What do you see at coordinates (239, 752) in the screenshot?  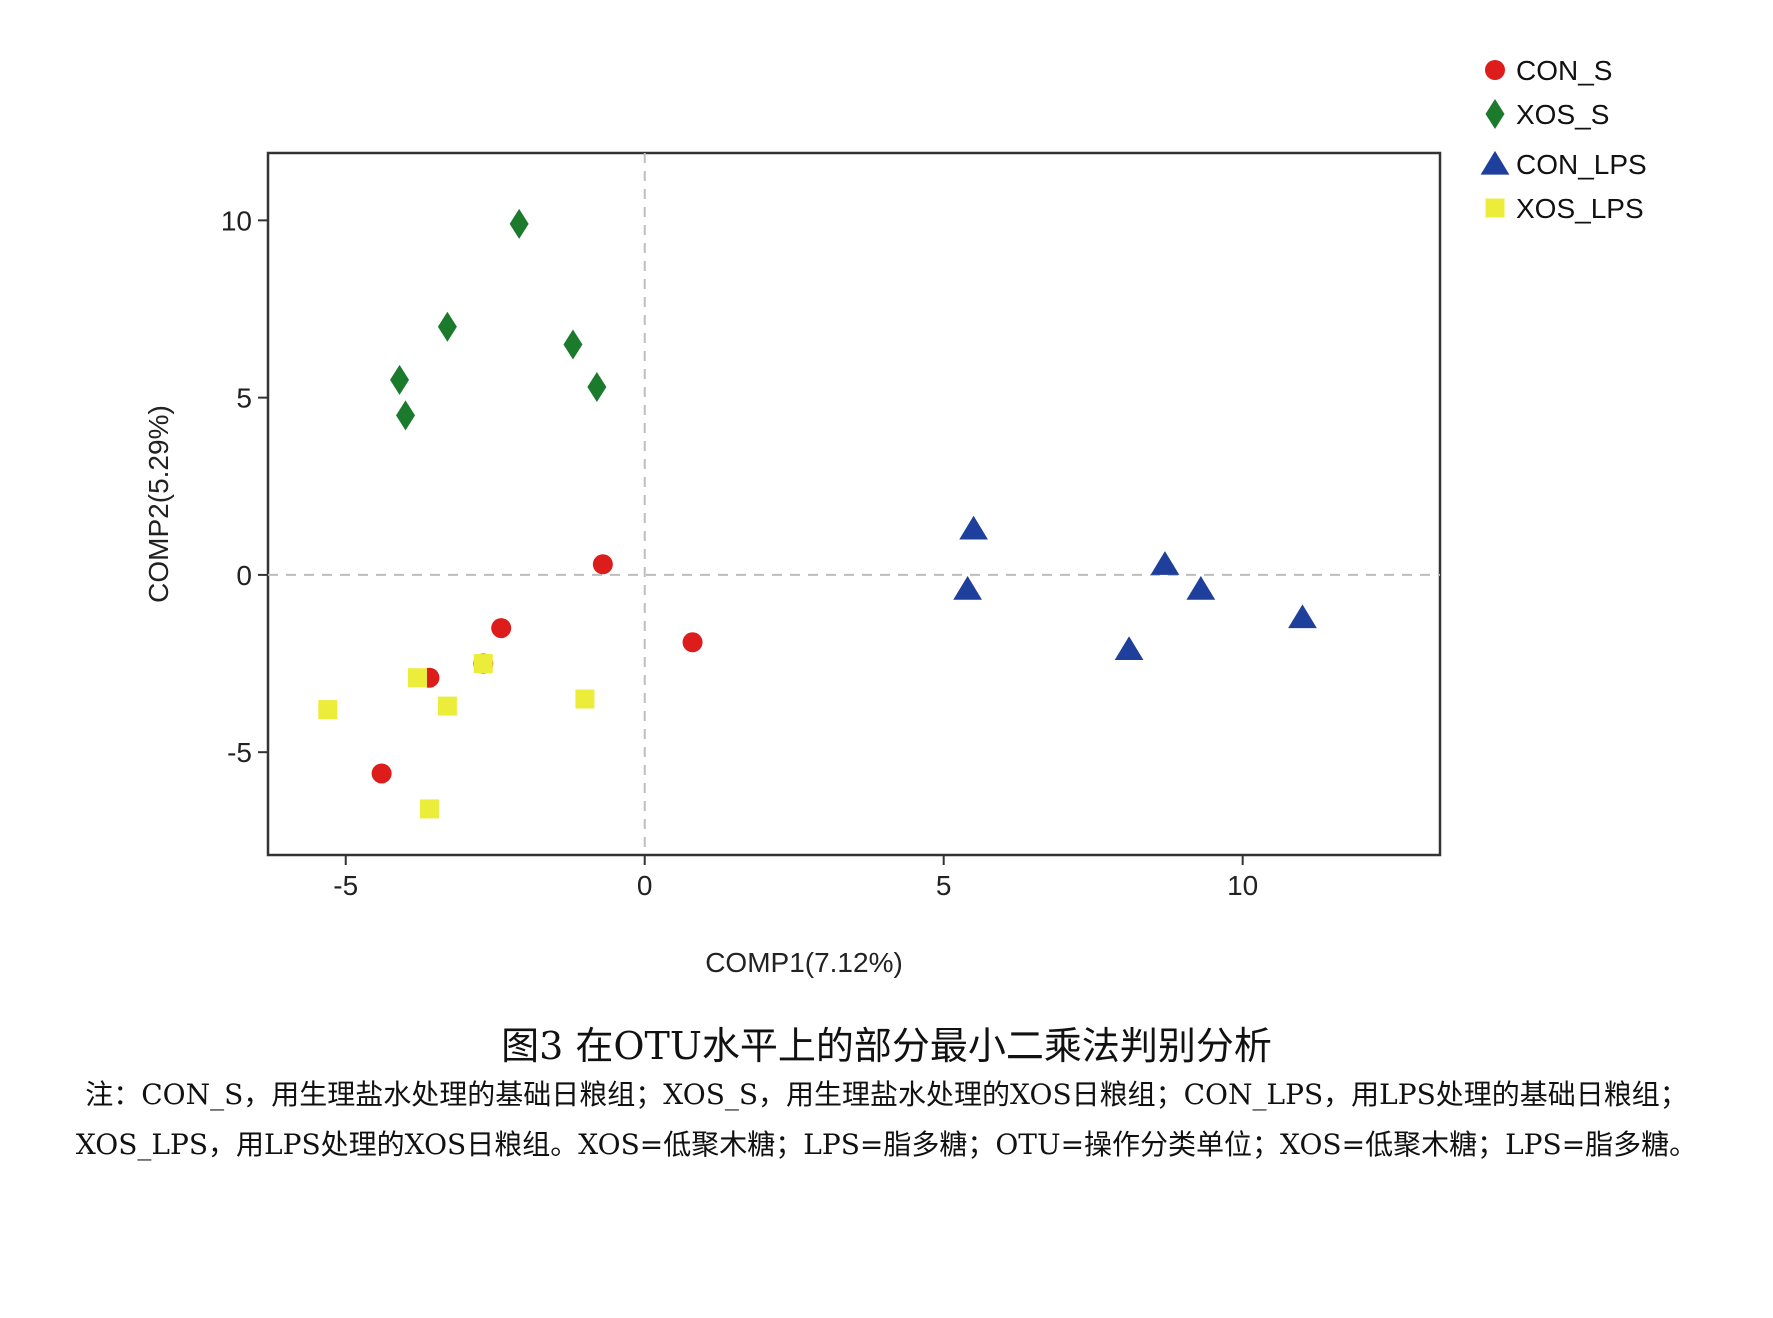 I see `y-tick-label: -5` at bounding box center [239, 752].